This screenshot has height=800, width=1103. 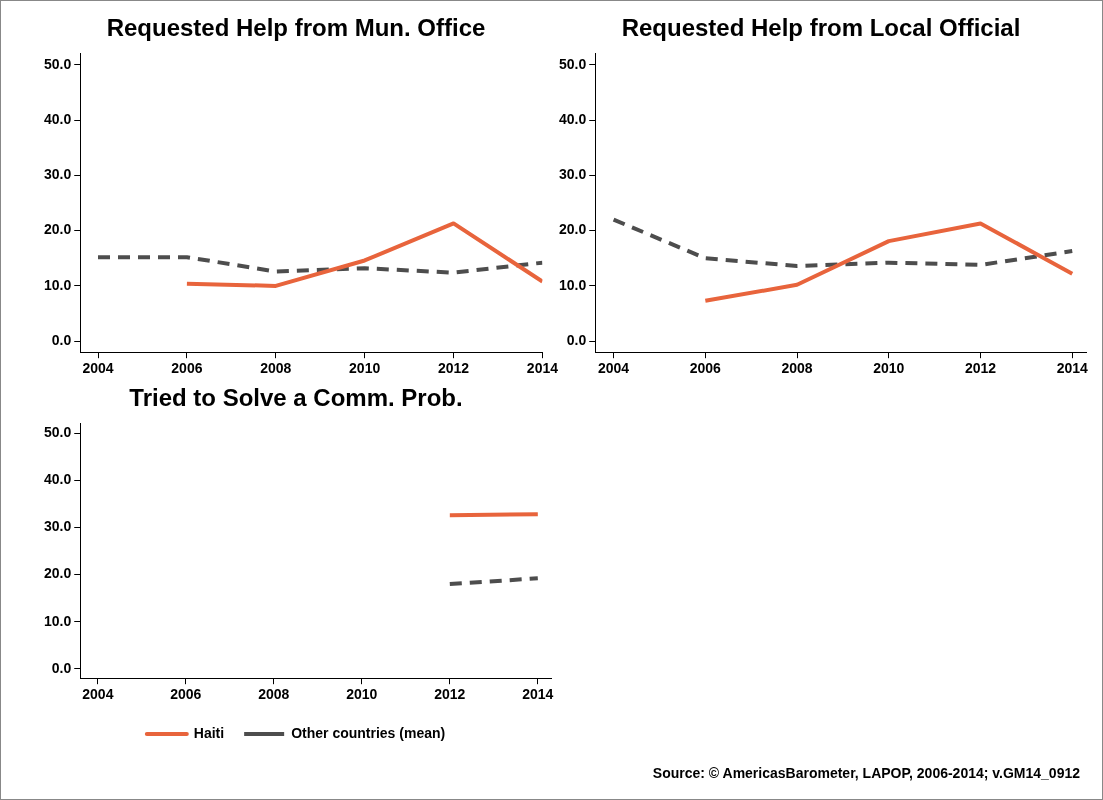 What do you see at coordinates (866, 773) in the screenshot?
I see `source-note: Source: © AmericasBarometer, LAPOP, 2006-2014; v.GM14_0912` at bounding box center [866, 773].